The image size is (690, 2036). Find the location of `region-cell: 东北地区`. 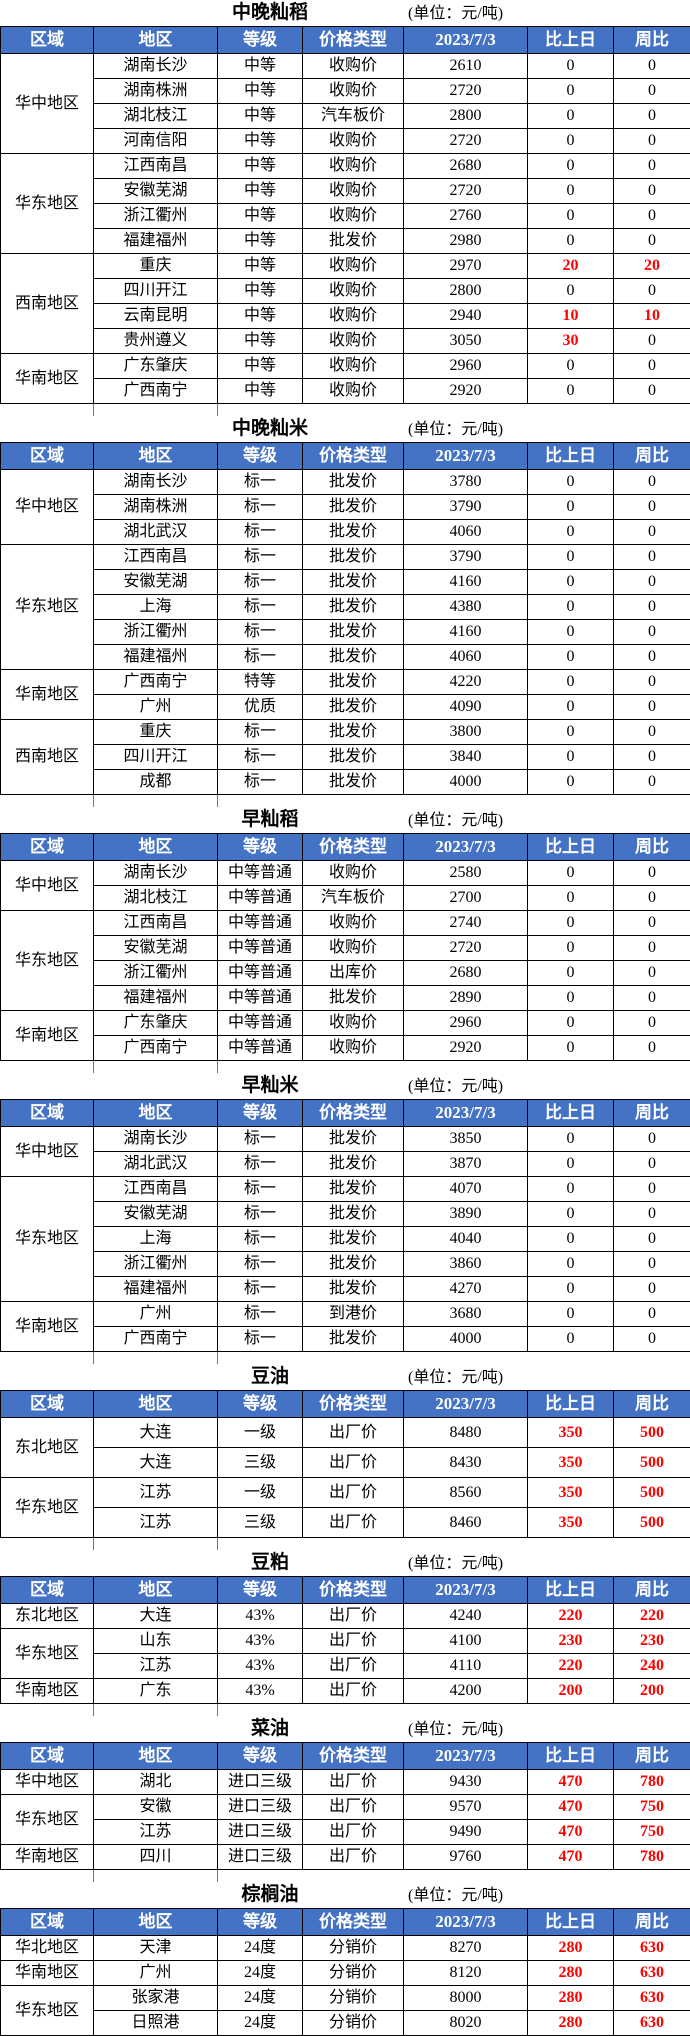

region-cell: 东北地区 is located at coordinates (47, 1448).